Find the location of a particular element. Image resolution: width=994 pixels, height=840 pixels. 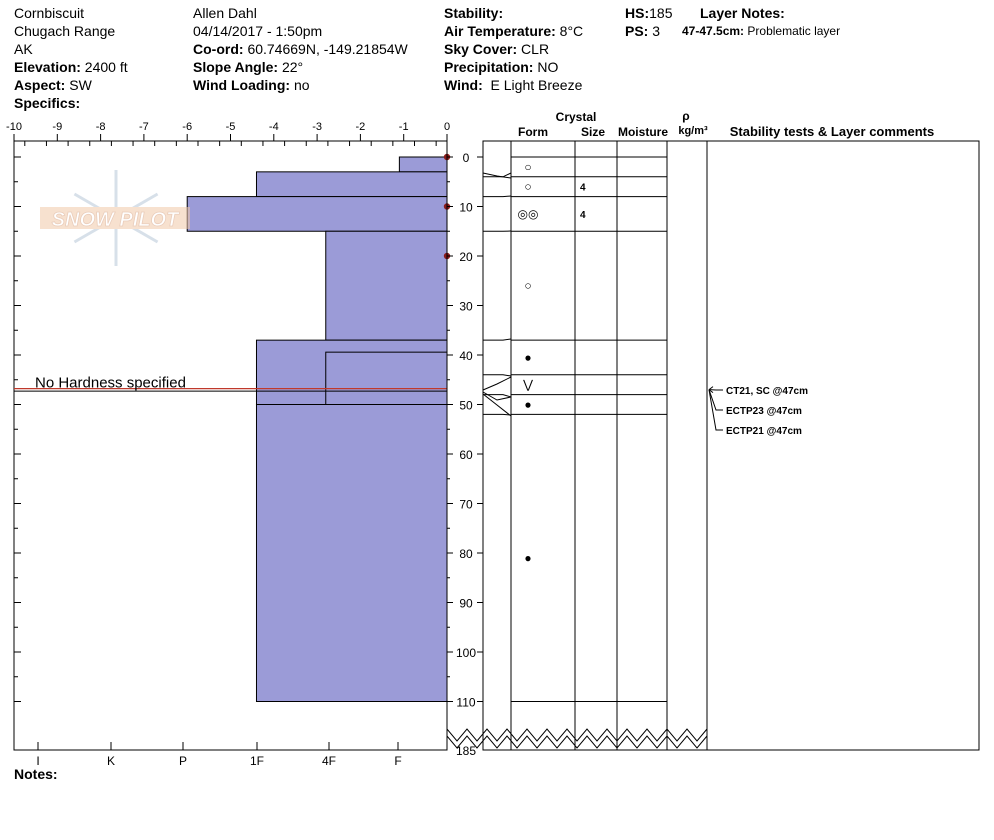

crystal-form-symbol: ⋁ is located at coordinates (527, 385).